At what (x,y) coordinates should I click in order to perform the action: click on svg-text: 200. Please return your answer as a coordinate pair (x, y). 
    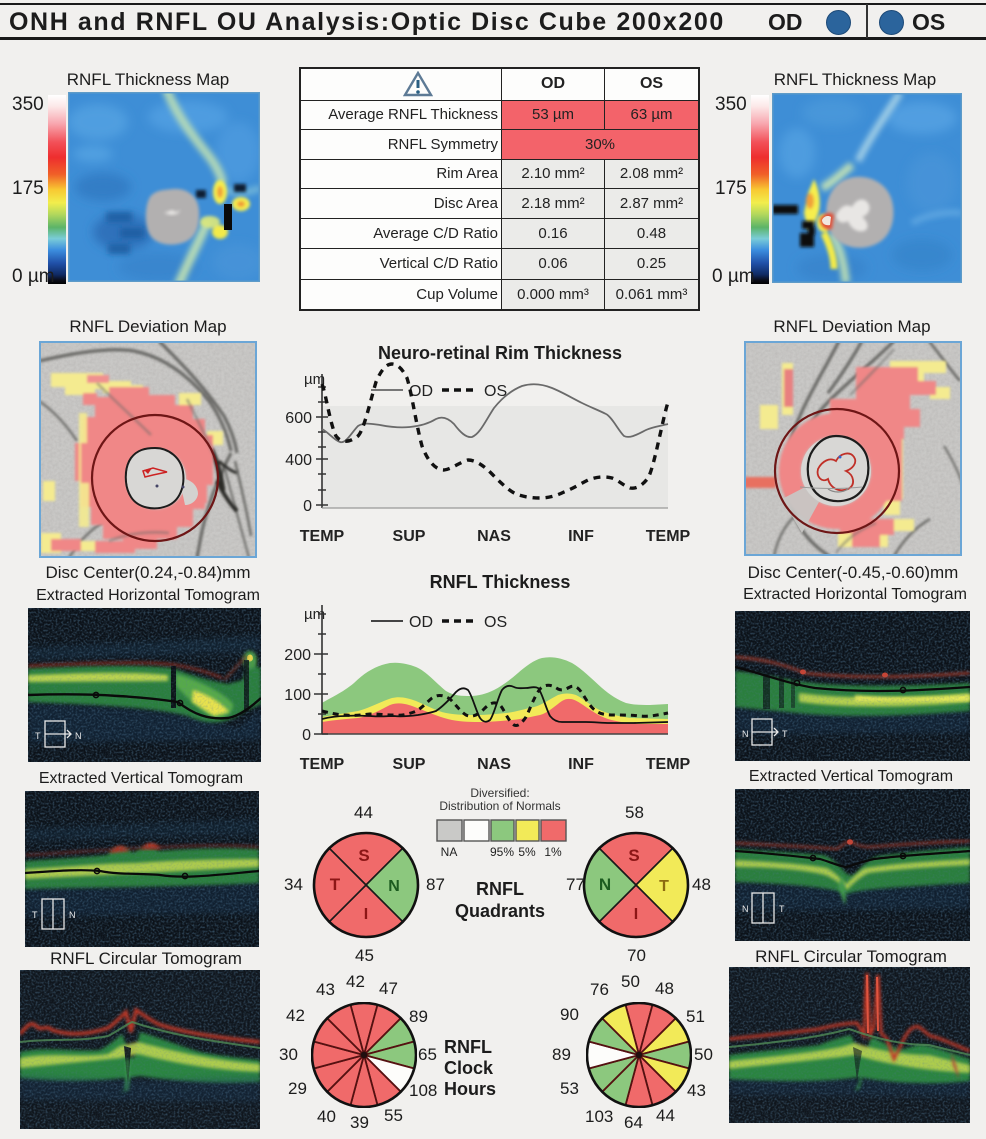
    Looking at the image, I should click on (297, 655).